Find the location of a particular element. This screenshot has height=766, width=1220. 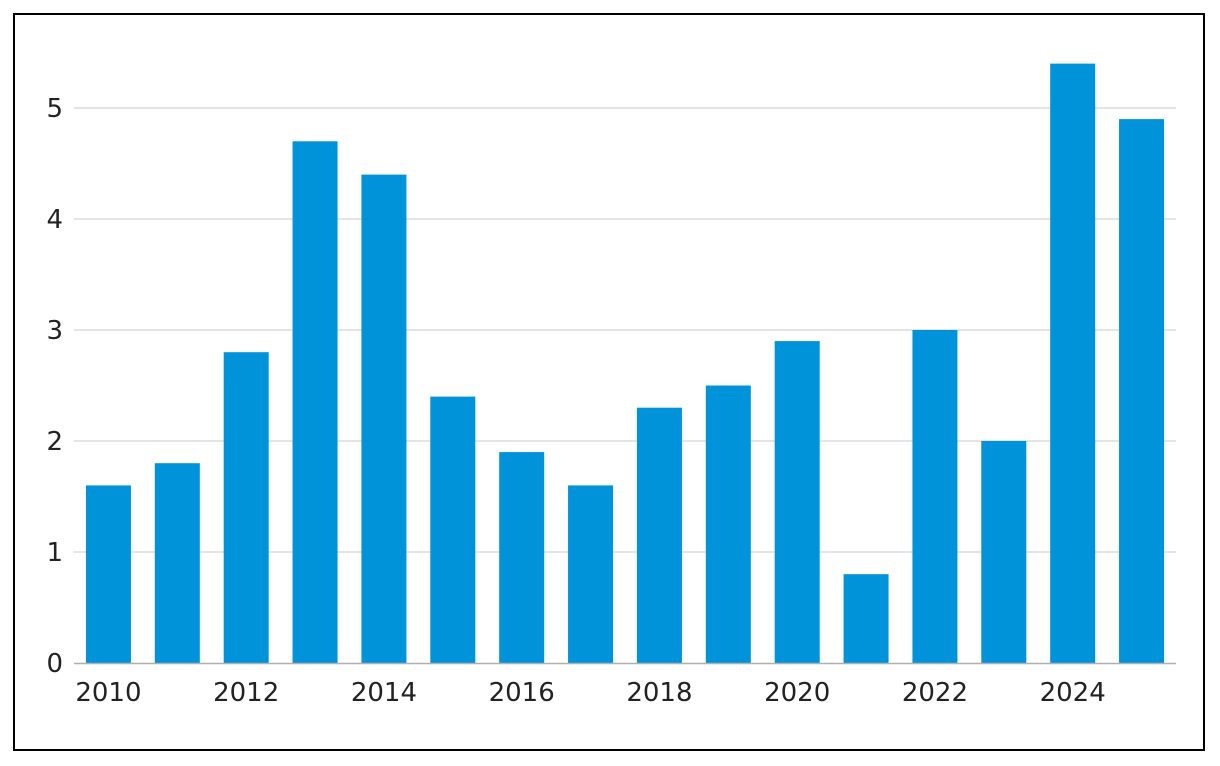

y-tick-label: 4 is located at coordinates (54, 220).